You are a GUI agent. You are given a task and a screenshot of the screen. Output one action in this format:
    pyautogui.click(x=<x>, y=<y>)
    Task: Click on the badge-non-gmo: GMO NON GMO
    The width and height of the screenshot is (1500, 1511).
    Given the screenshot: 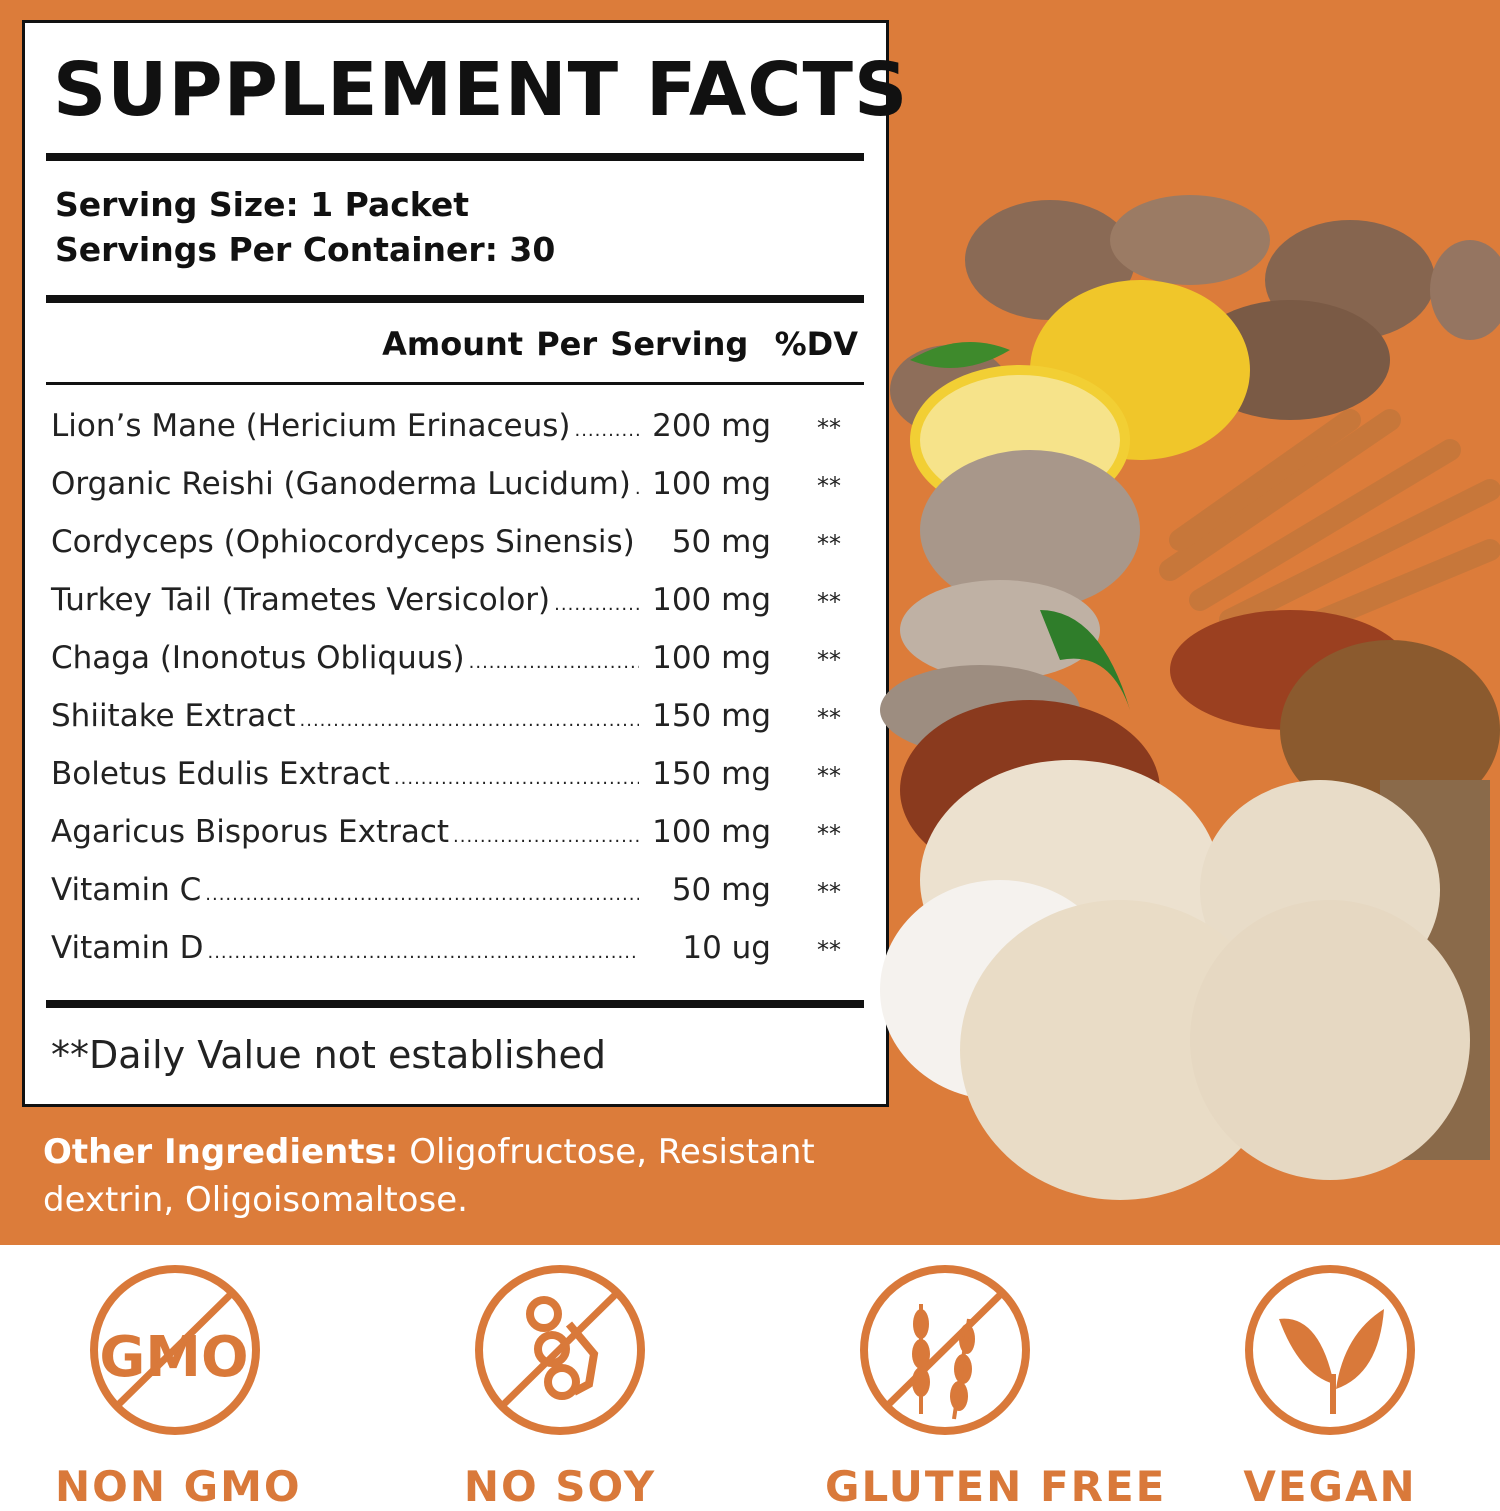 What is the action you would take?
    pyautogui.click(x=175, y=1387)
    